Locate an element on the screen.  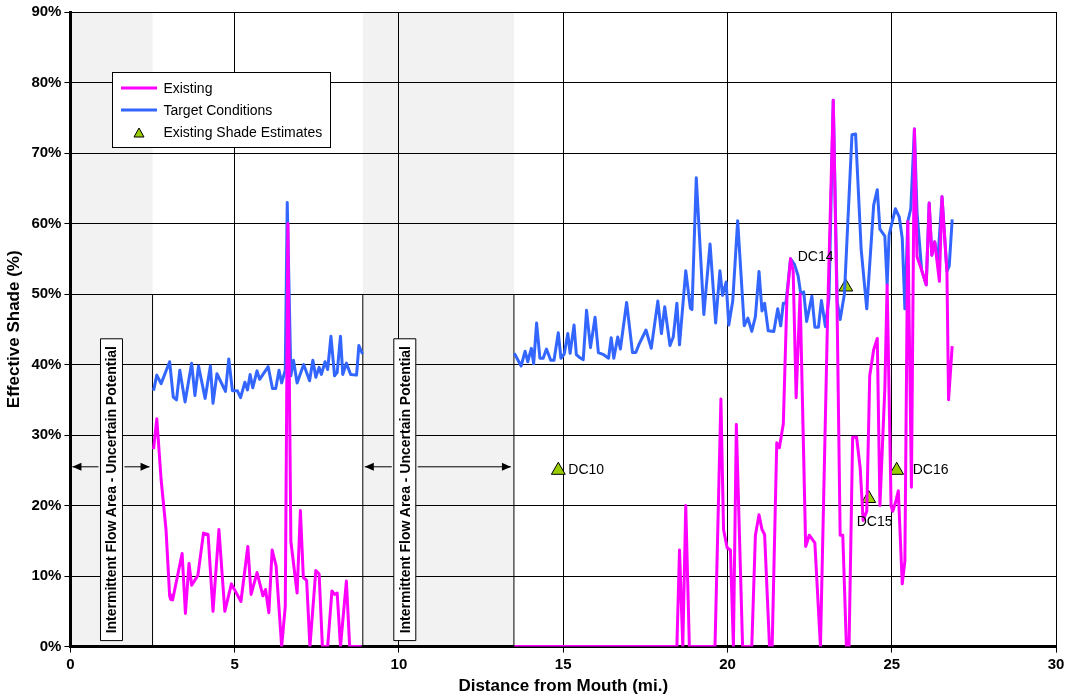
legend-label: Target Conditions is located at coordinates (218, 110).